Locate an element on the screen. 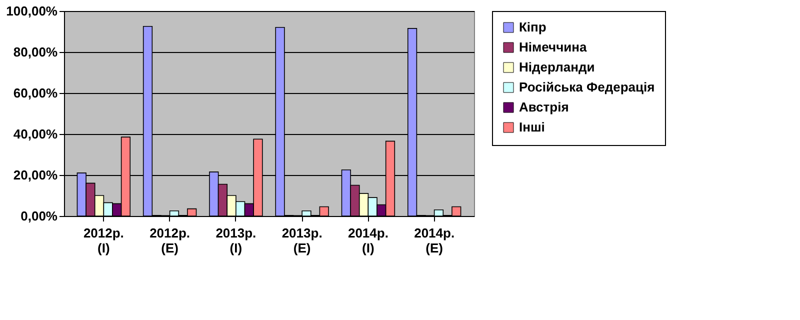 The height and width of the screenshot is (320, 800). x-tick-label: 2014р. (I) is located at coordinates (368, 241).